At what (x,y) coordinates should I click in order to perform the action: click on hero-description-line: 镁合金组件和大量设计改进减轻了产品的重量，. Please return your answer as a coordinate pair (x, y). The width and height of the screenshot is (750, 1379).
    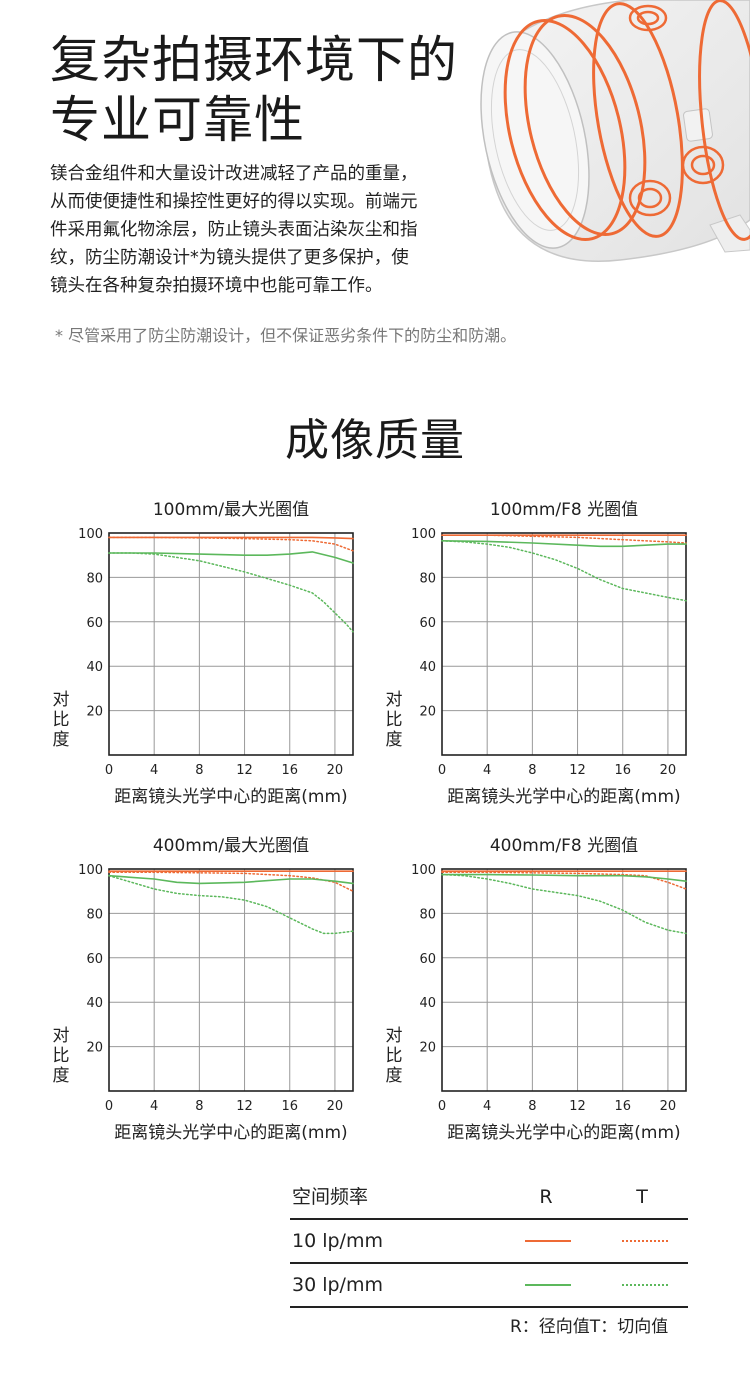
    Looking at the image, I should click on (234, 174).